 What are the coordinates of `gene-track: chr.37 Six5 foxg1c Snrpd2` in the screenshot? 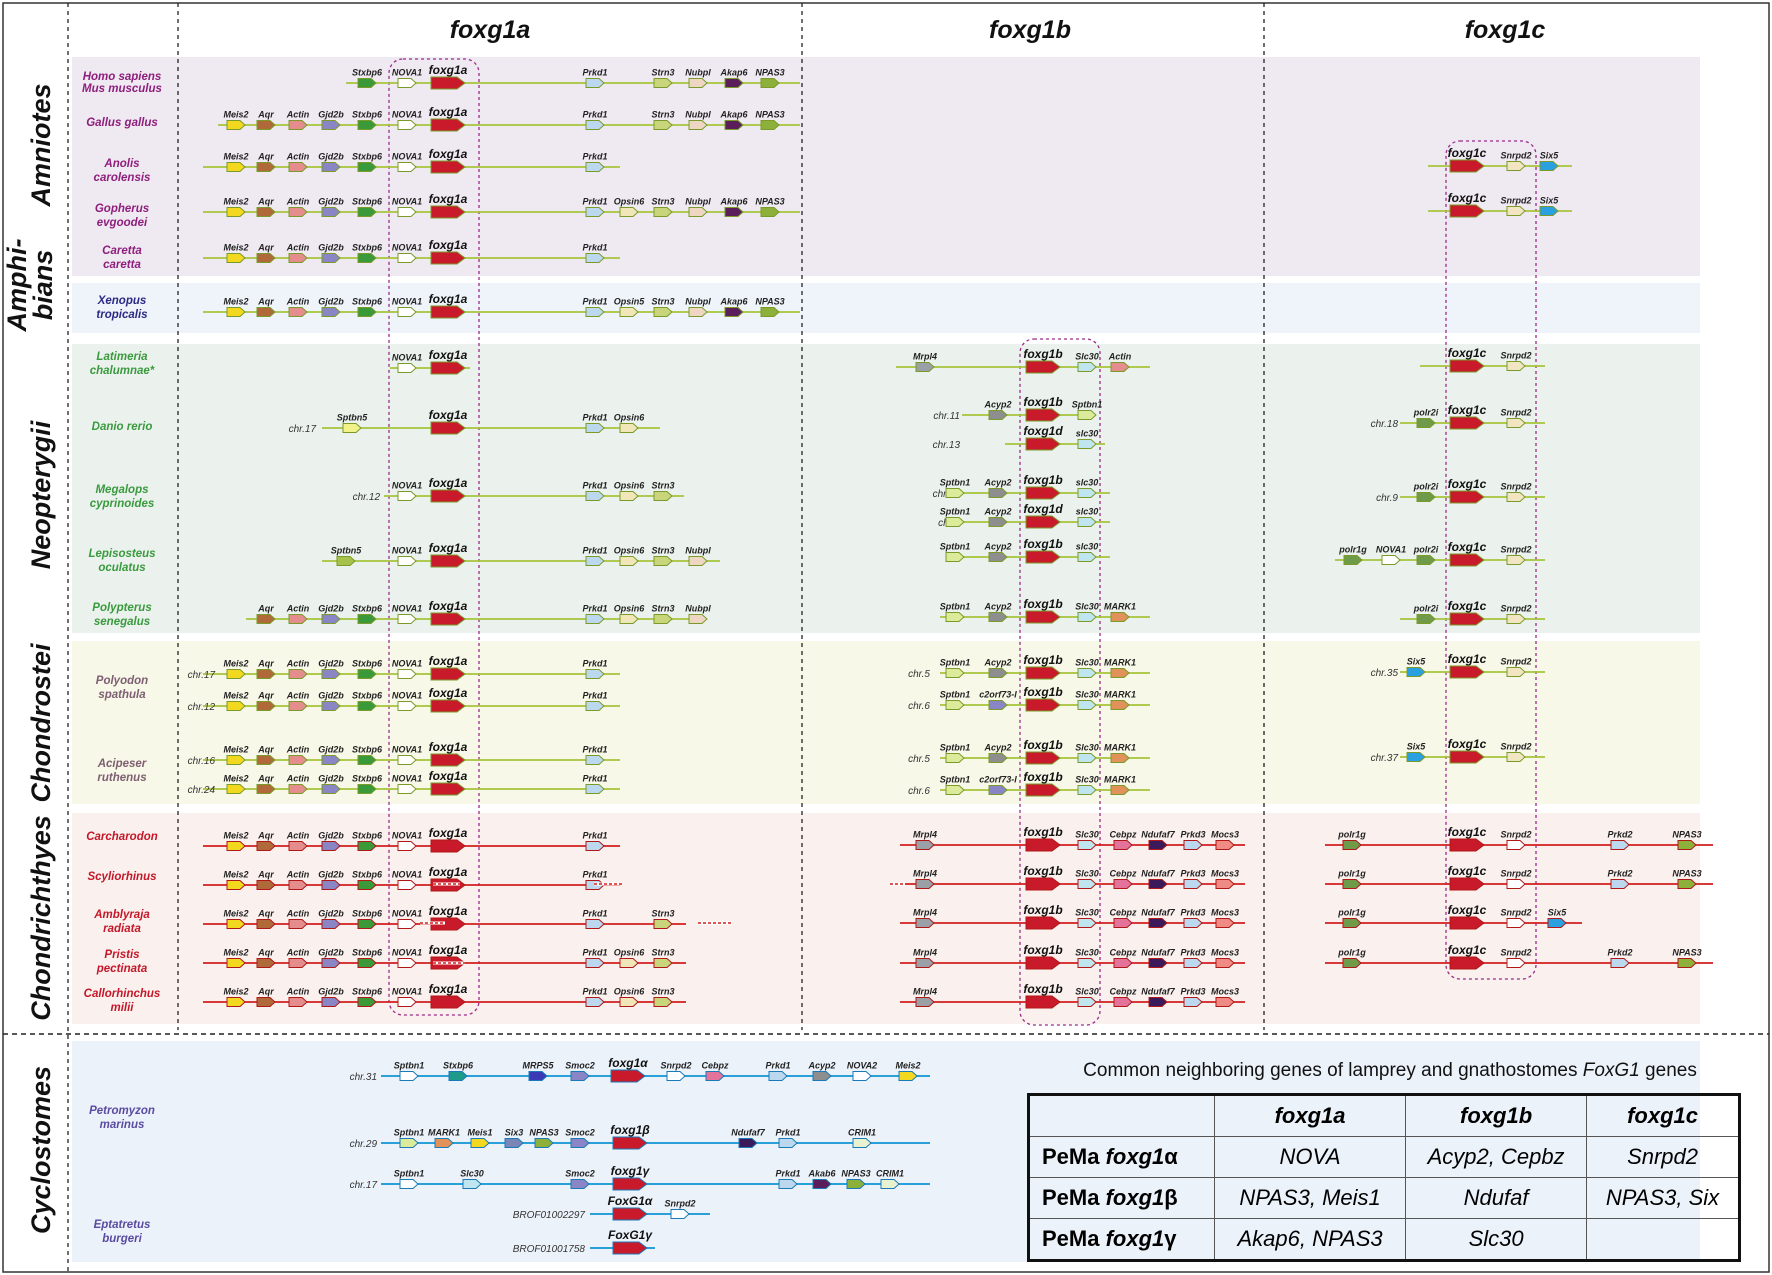 It's located at (1458, 750).